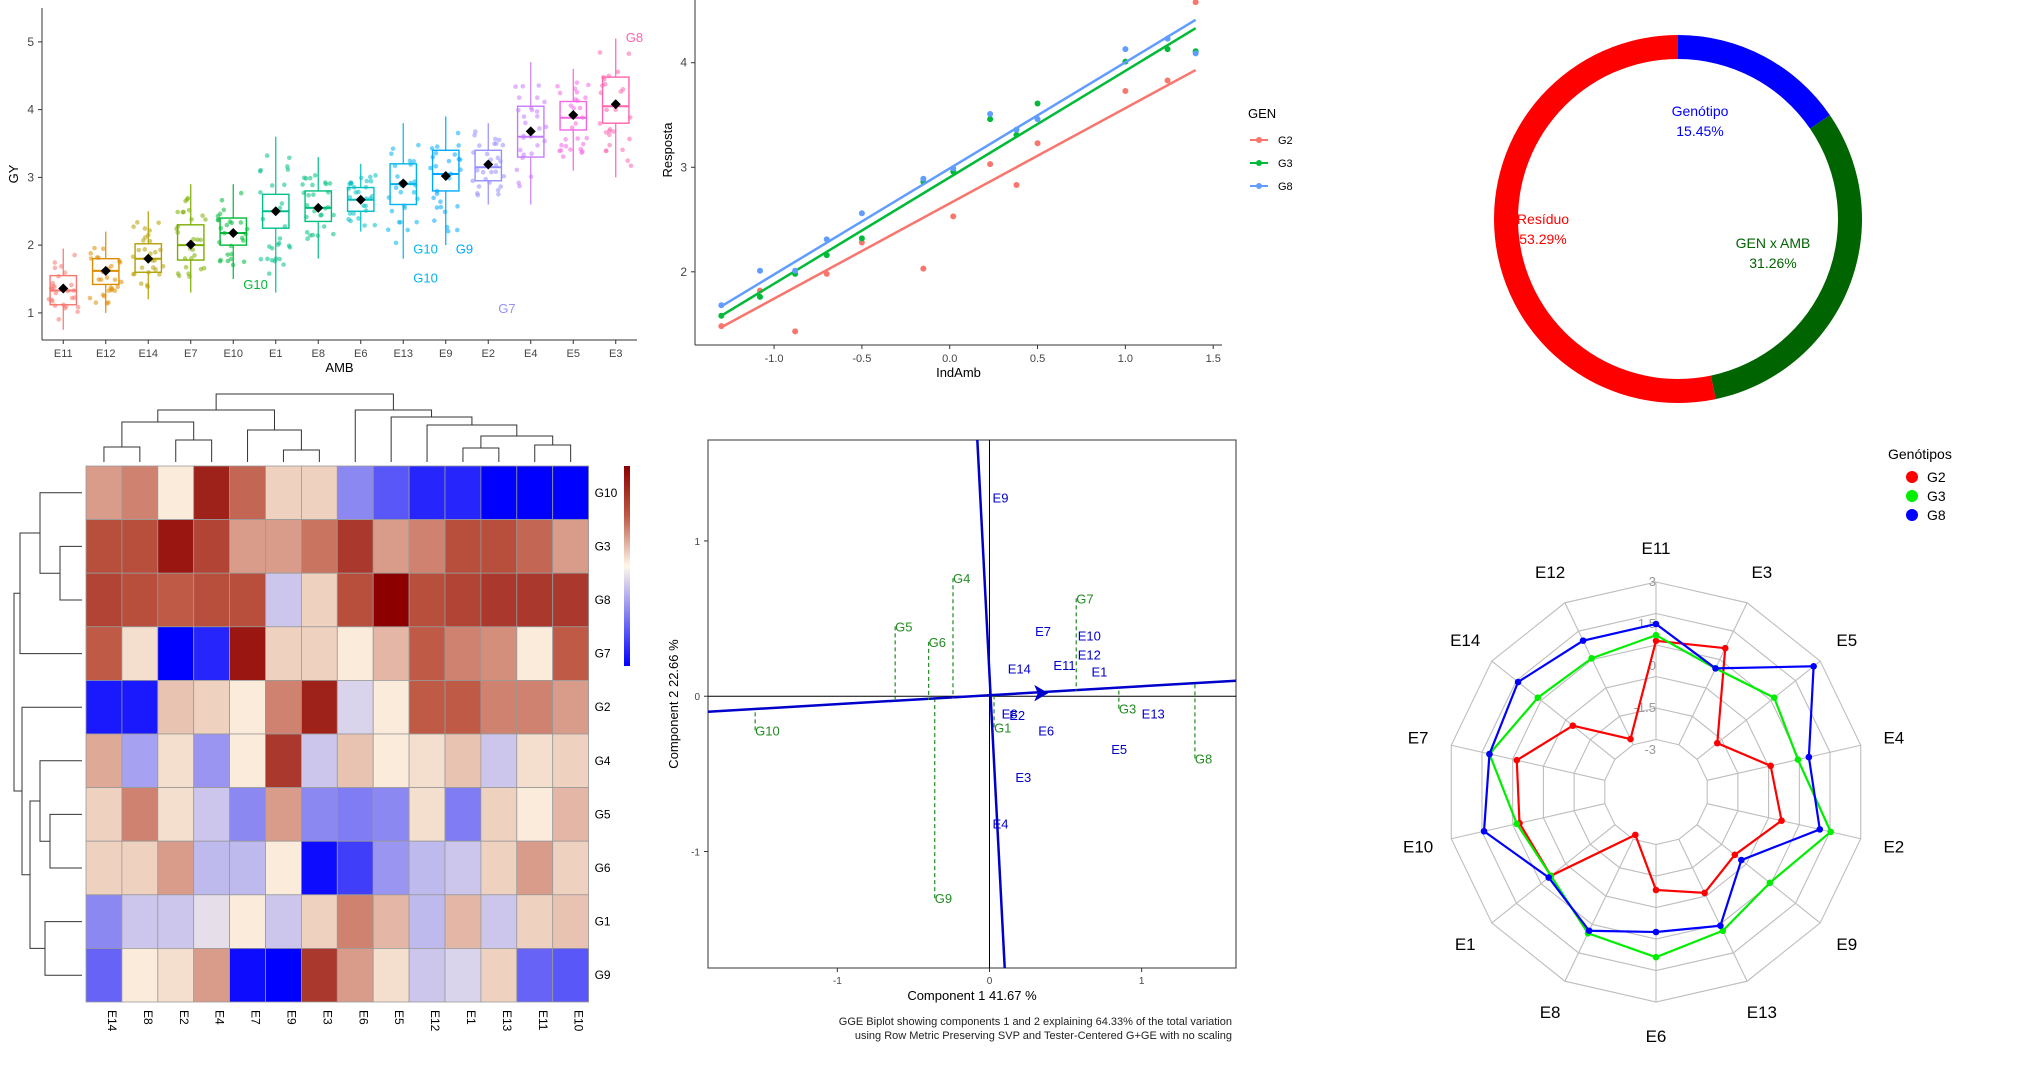 The height and width of the screenshot is (1073, 2044). Describe the element at coordinates (1023, 777) in the screenshot. I see `environment-label: E3` at that location.